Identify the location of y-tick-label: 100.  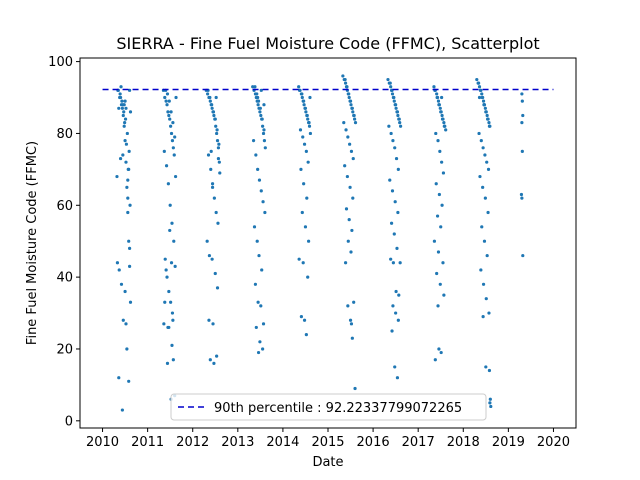
(60, 62).